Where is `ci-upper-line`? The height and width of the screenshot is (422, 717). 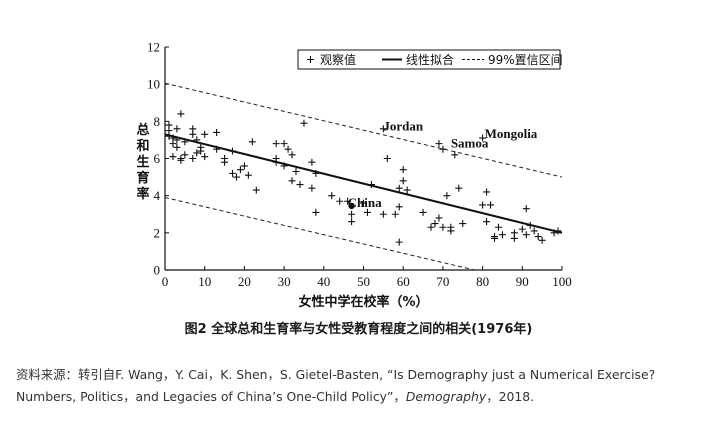
ci-upper-line is located at coordinates (363, 130).